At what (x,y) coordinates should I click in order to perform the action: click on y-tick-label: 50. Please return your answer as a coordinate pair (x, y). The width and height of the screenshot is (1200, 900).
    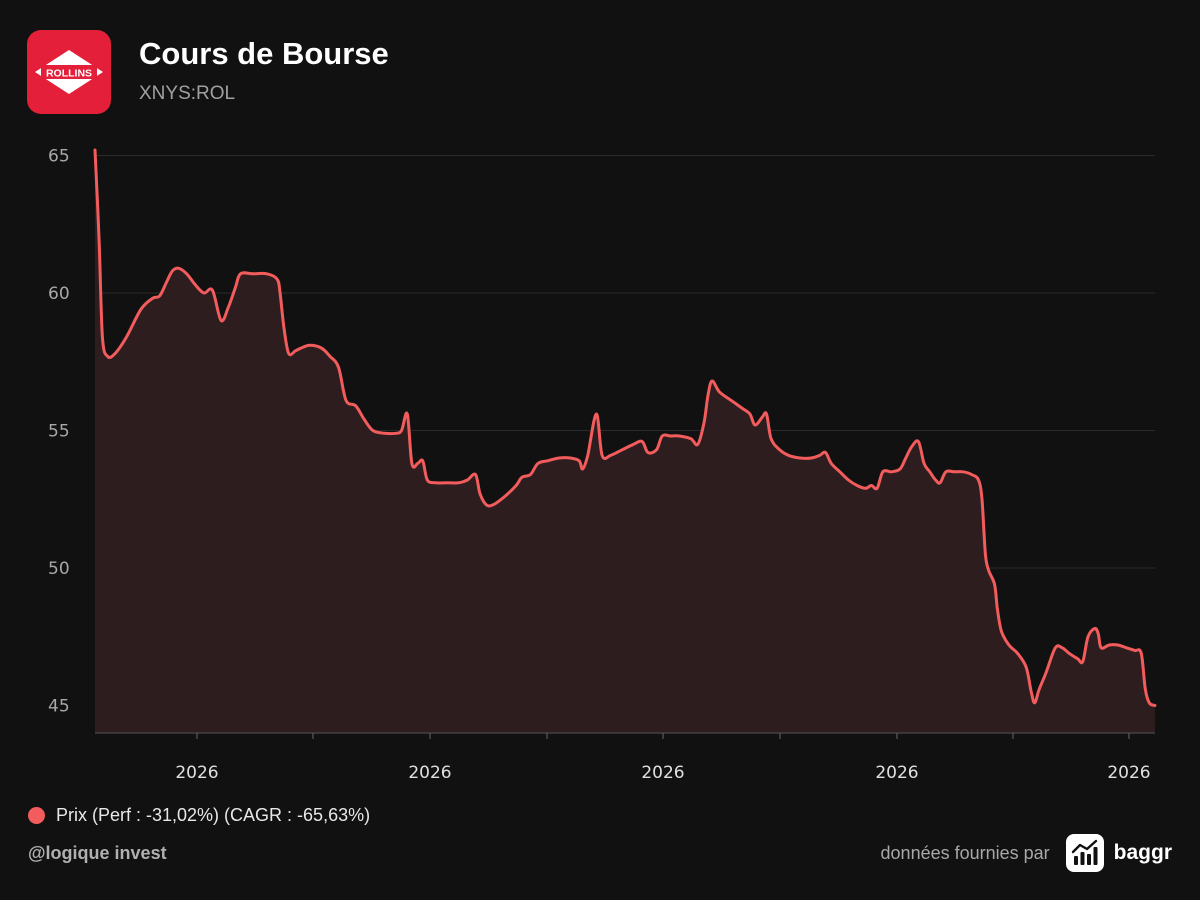
    Looking at the image, I should click on (59, 569).